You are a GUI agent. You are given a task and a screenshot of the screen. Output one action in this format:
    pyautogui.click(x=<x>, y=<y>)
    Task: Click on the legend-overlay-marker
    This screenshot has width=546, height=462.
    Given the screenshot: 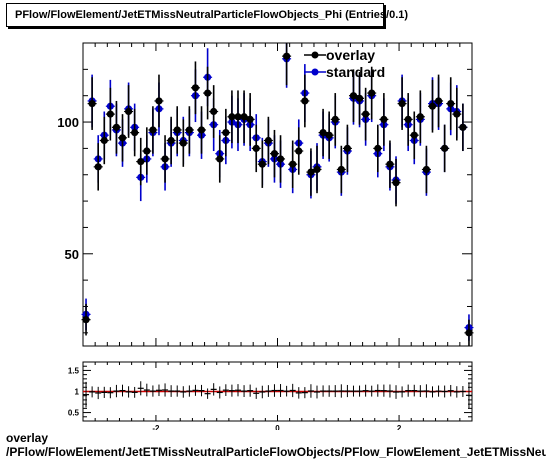 What is the action you would take?
    pyautogui.click(x=315, y=55)
    